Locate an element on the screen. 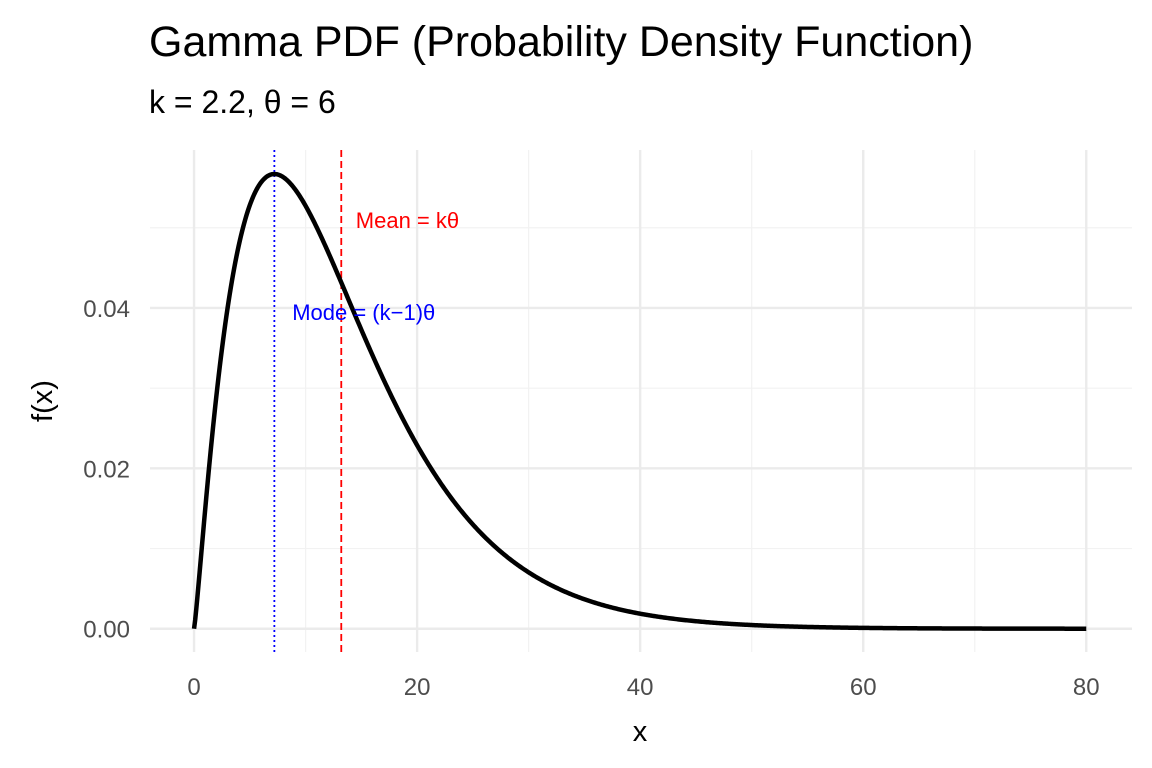  annotation-mode: Mode = (k−1)θ is located at coordinates (363, 312).